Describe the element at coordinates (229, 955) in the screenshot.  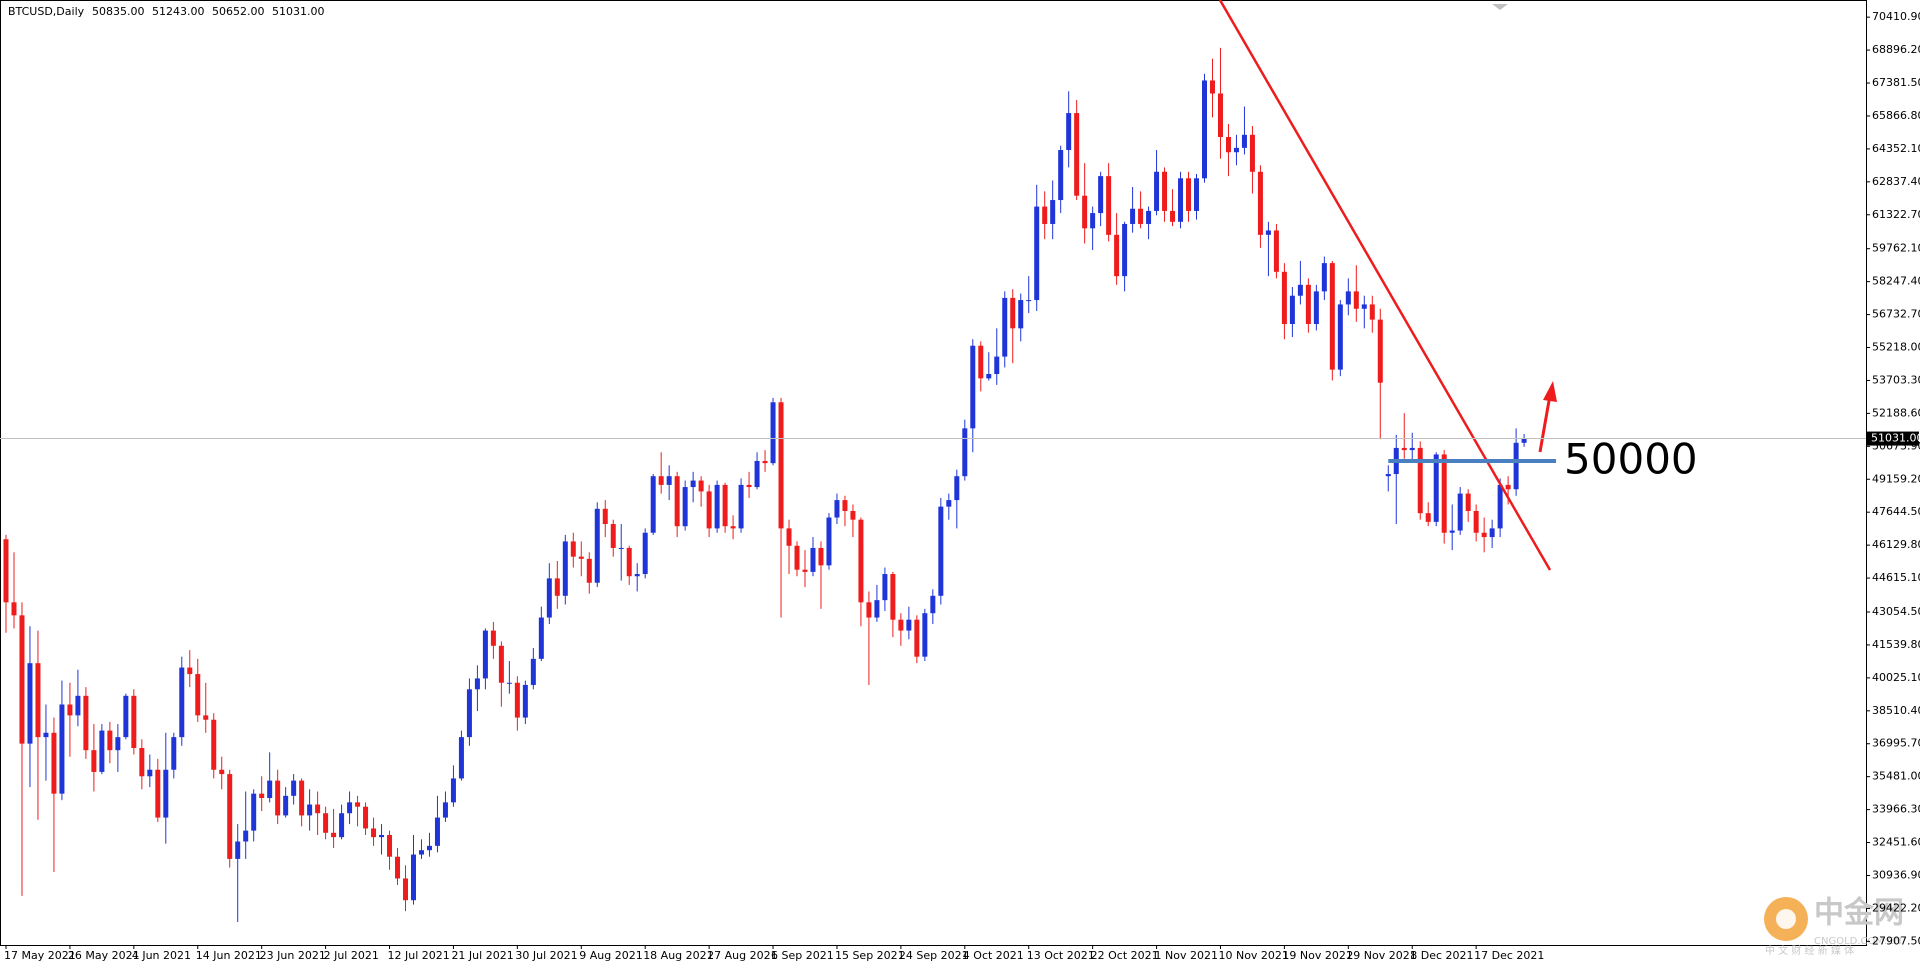
I see `x-tick-label: 14 Jun 2021` at that location.